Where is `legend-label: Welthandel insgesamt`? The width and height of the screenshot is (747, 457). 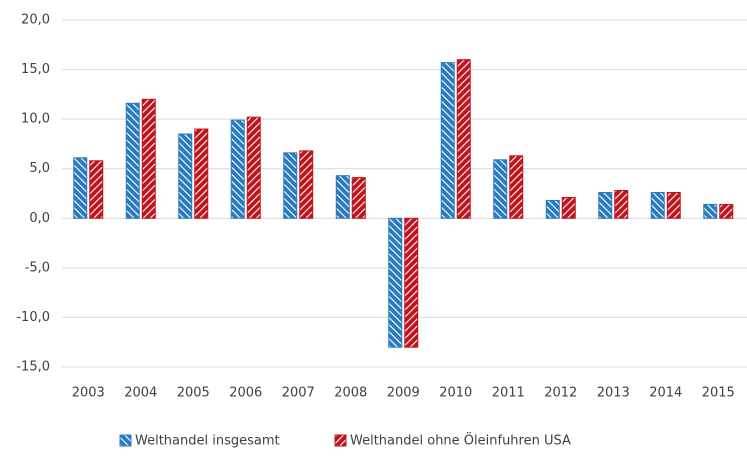 legend-label: Welthandel insgesamt is located at coordinates (207, 441).